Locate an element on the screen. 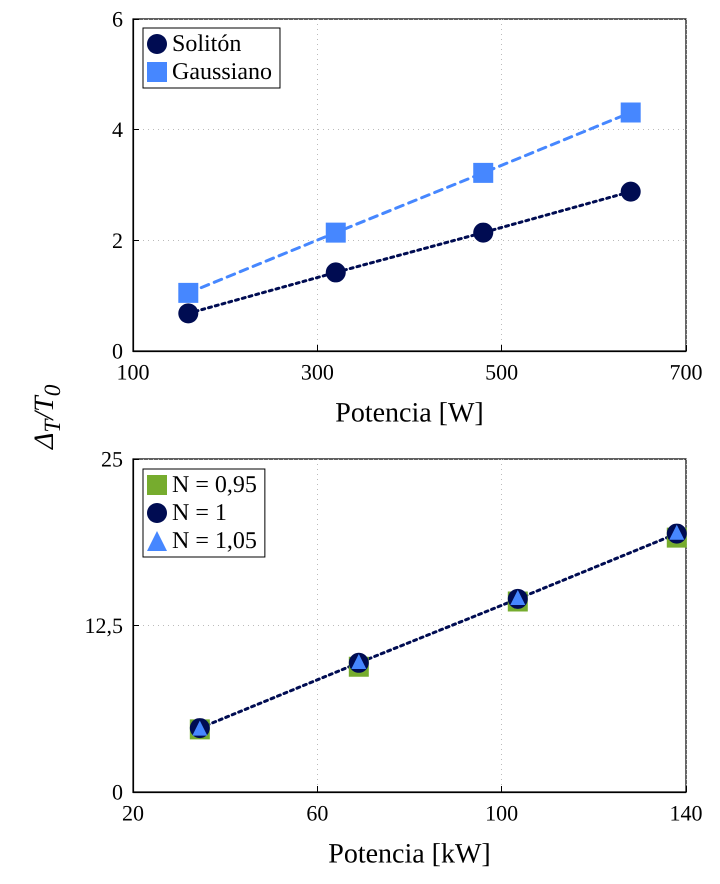 The image size is (720, 884). x-axis-title: Potencia [W] is located at coordinates (409, 413).